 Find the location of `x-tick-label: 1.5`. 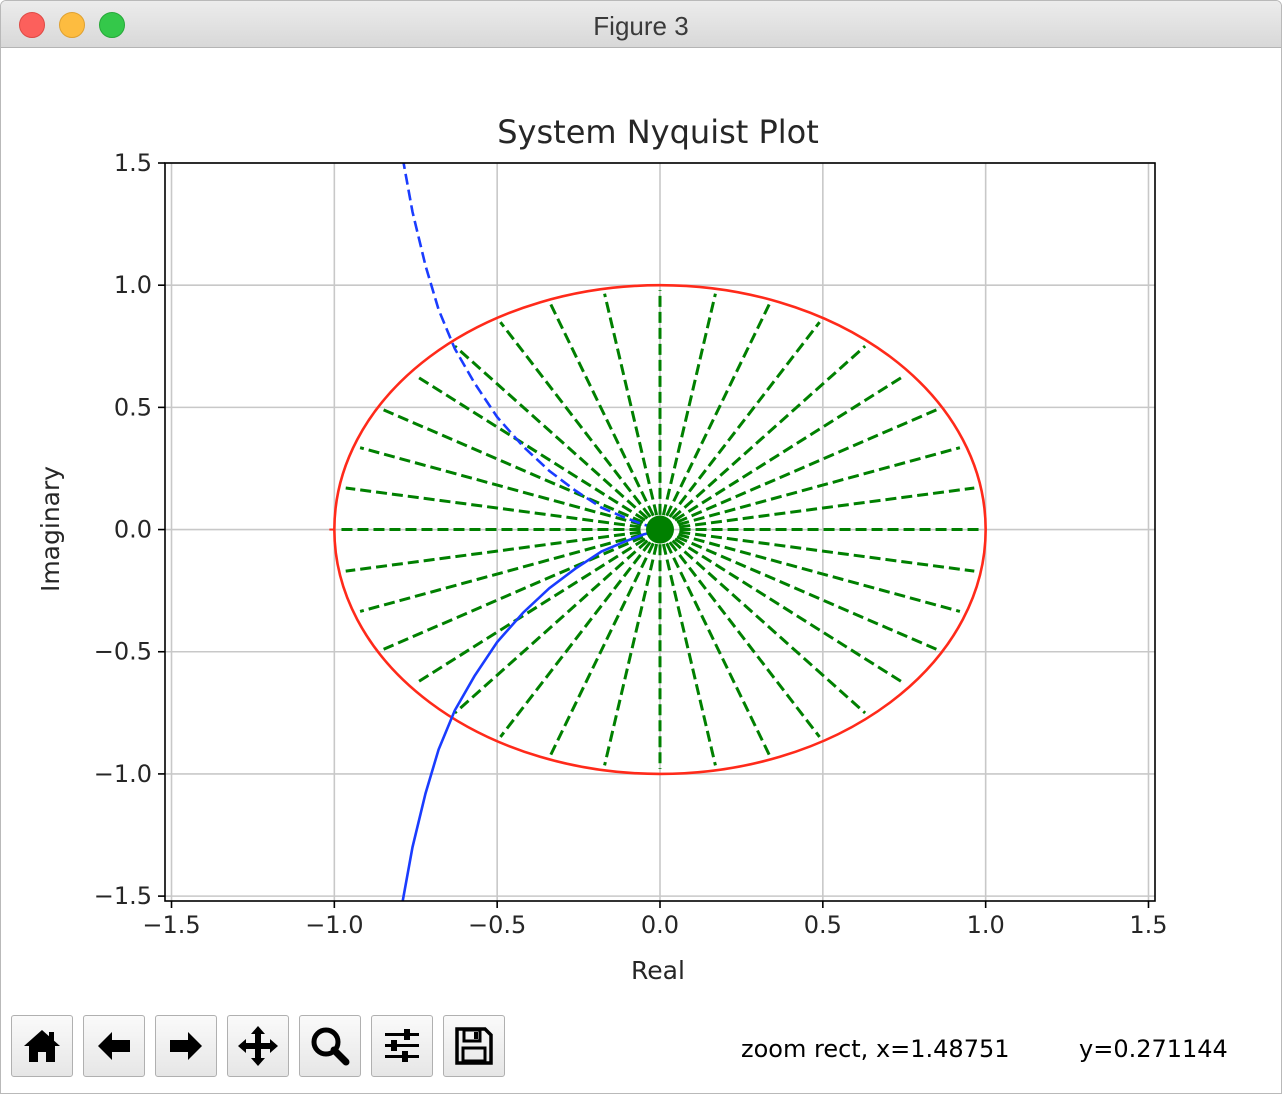

x-tick-label: 1.5 is located at coordinates (1148, 925).